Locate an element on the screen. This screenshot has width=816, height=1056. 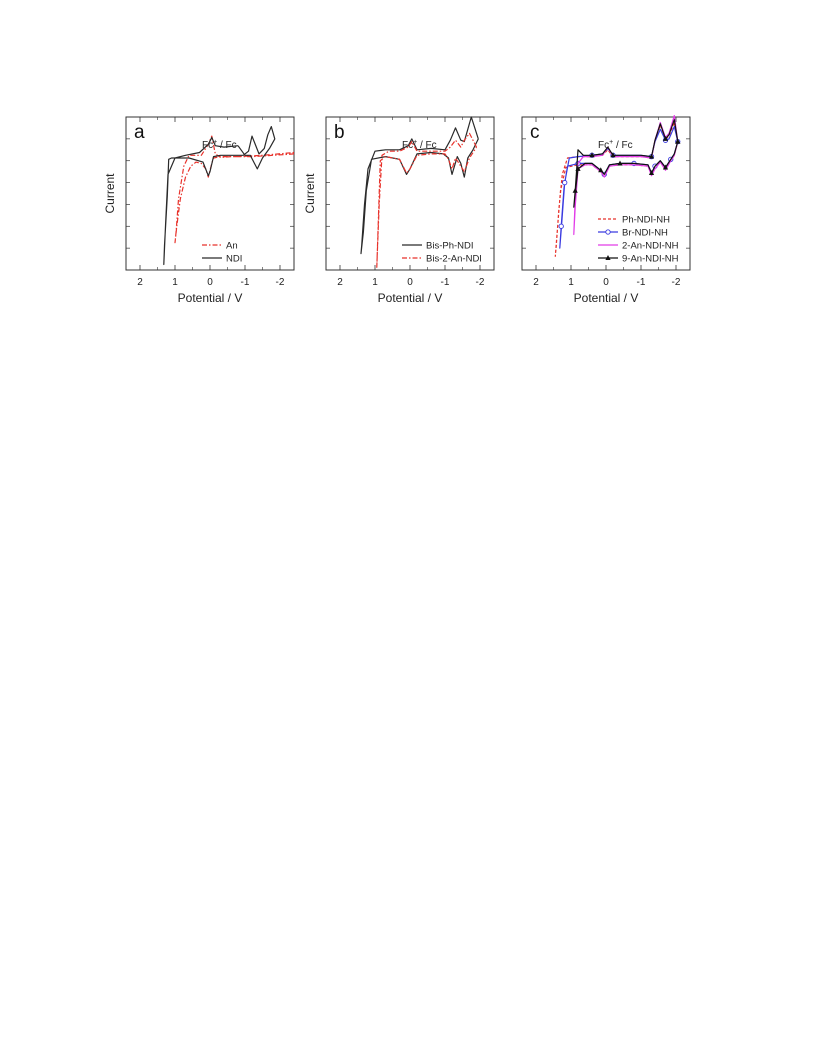
series-line-NDI is located at coordinates (219, 195).